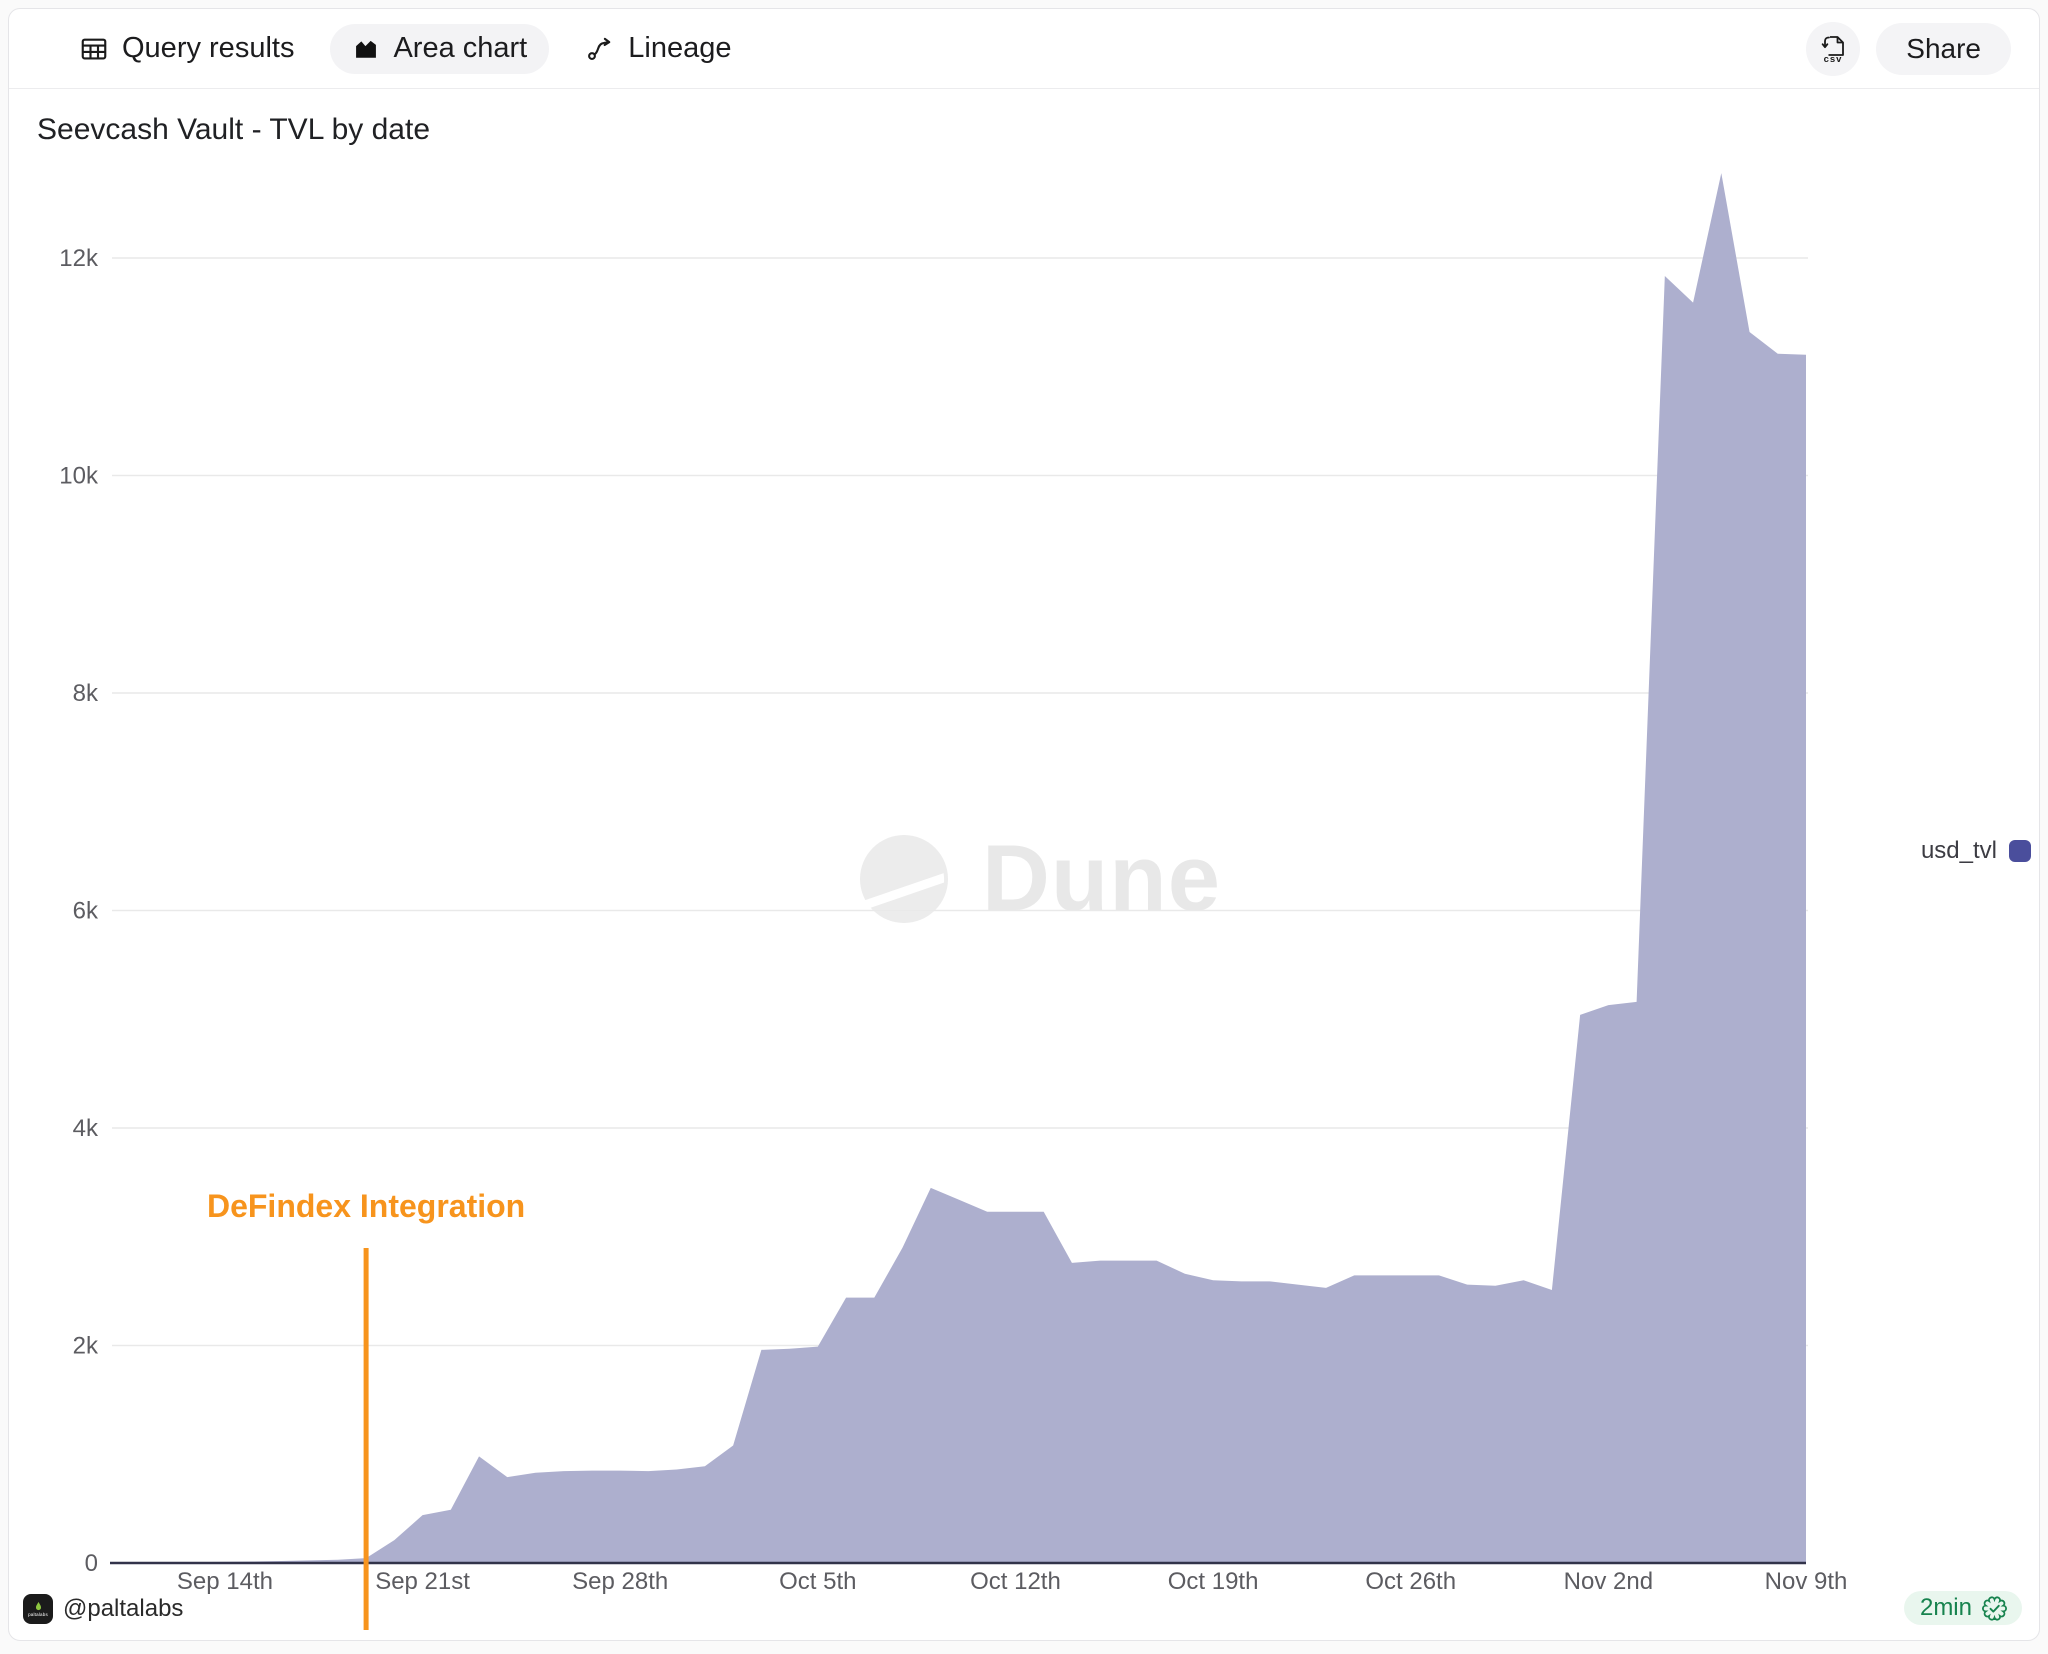 This screenshot has width=2048, height=1654. I want to click on y-tick-label: 2k, so click(86, 1346).